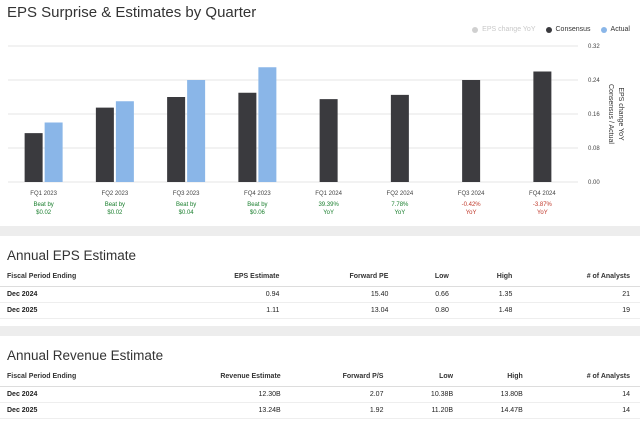 The image size is (640, 422). I want to click on eps-cell: 0.80, so click(428, 310).